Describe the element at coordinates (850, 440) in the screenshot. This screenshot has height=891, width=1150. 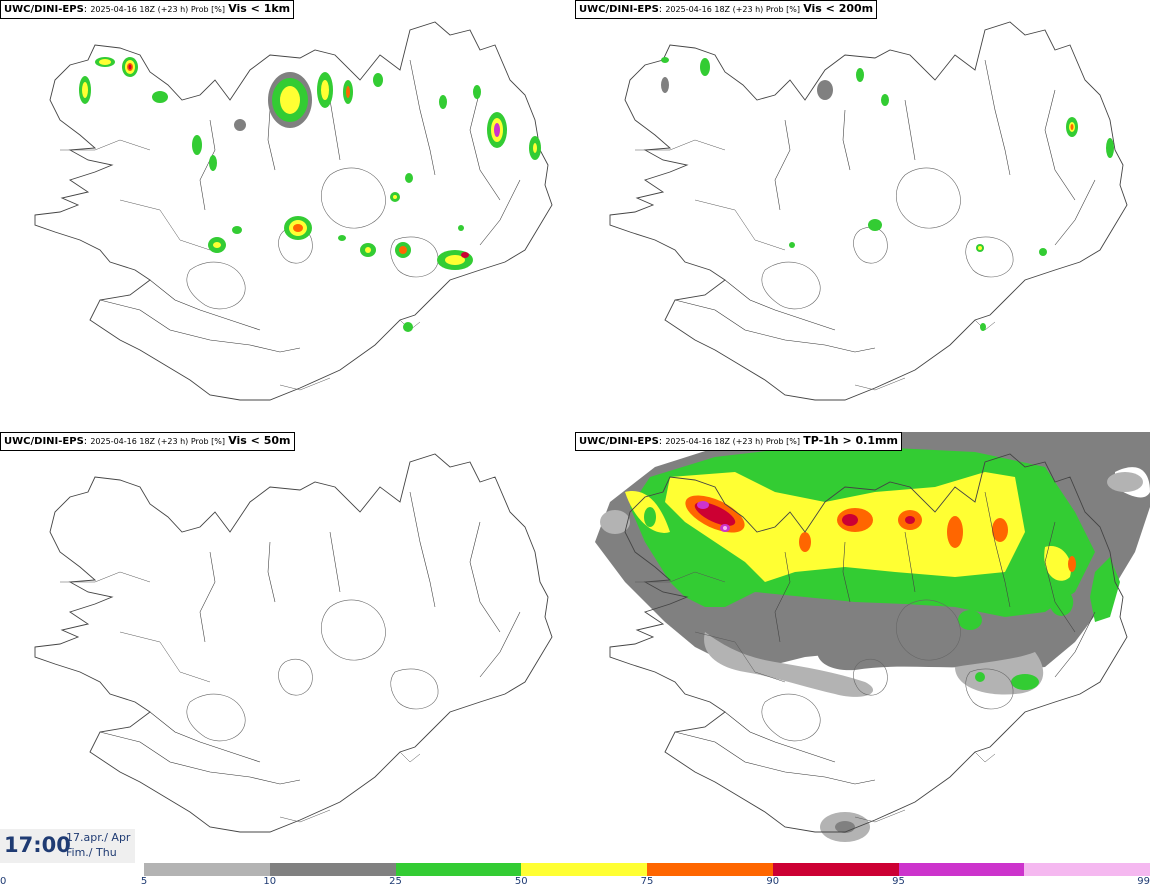
I see `variable-name: TP-1h > 0.1mm` at that location.